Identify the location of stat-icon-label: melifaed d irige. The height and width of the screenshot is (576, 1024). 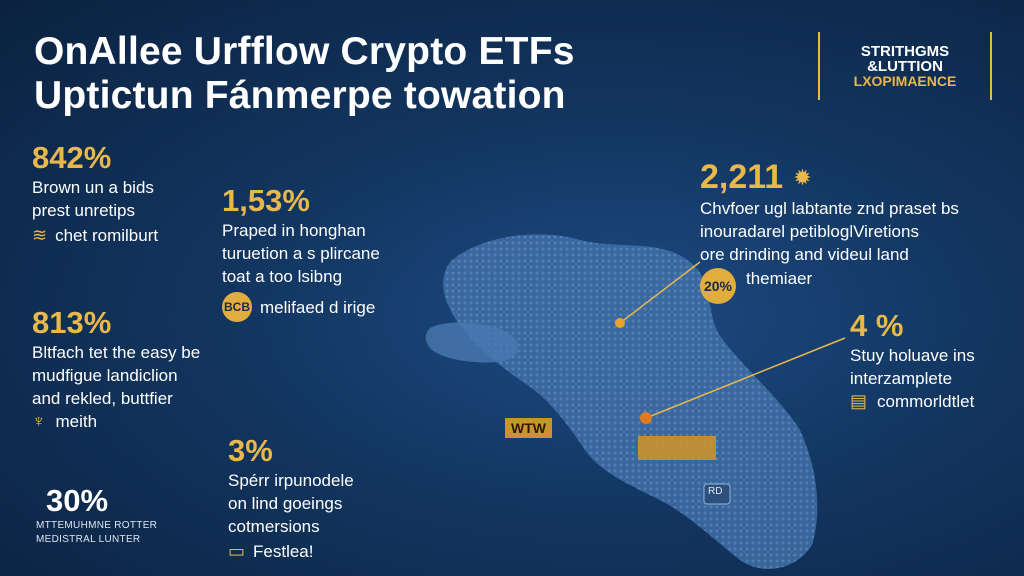
(318, 307).